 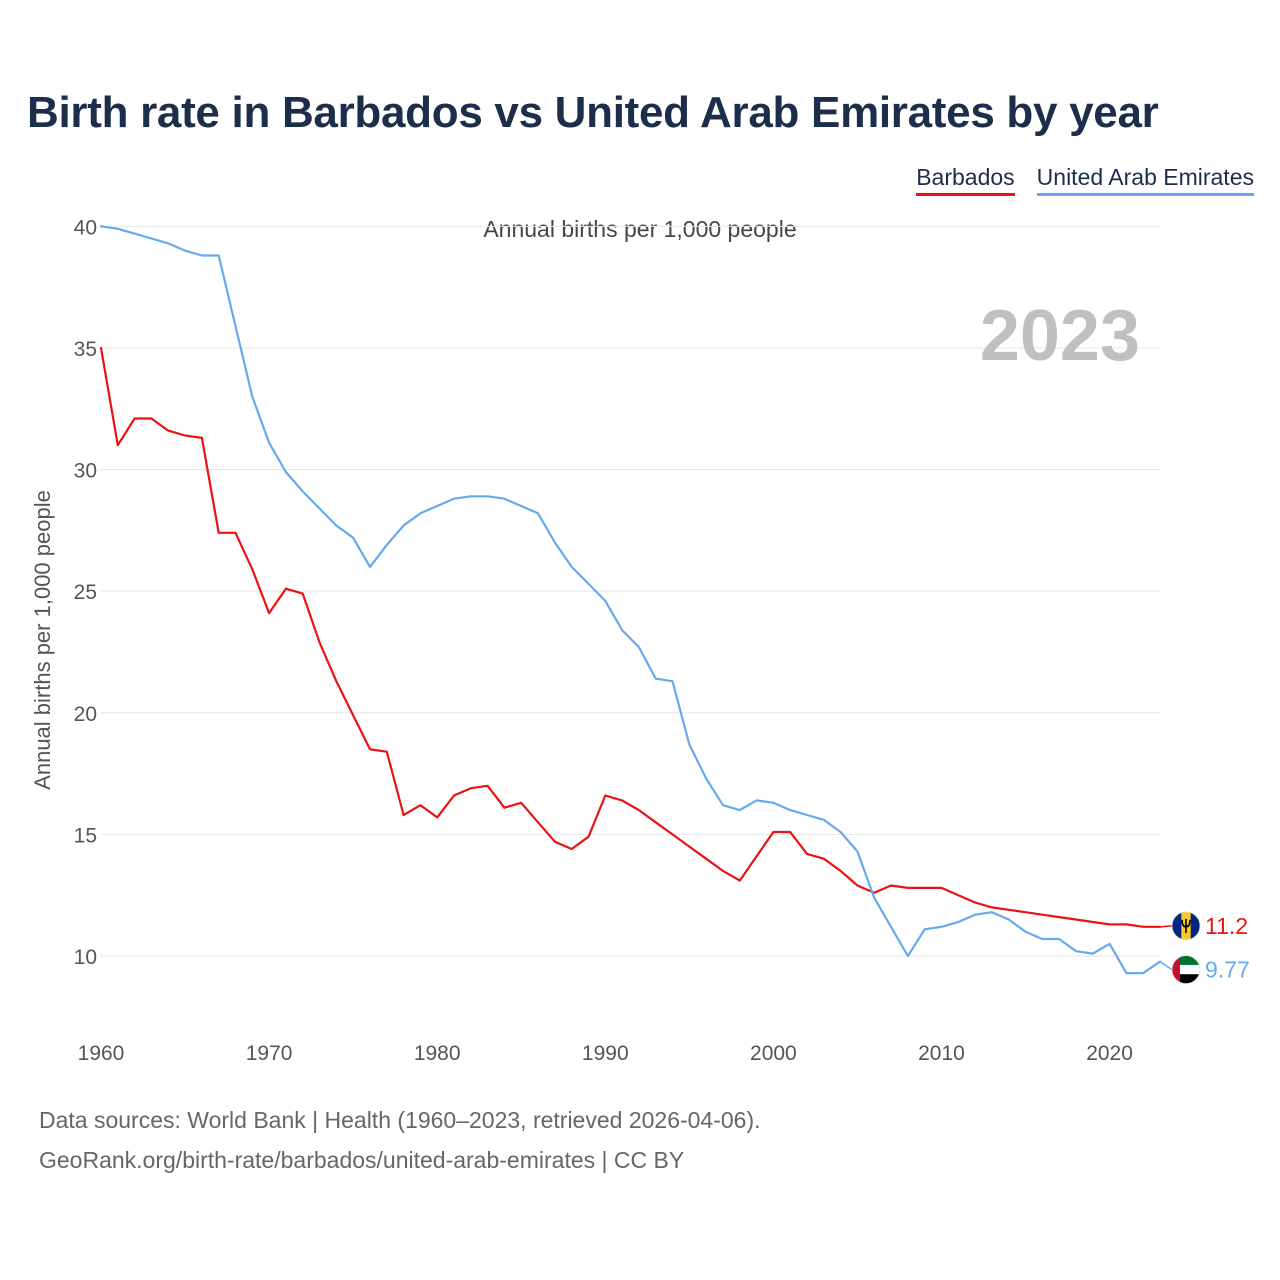 What do you see at coordinates (85, 227) in the screenshot?
I see `y-tick-label-40: 40` at bounding box center [85, 227].